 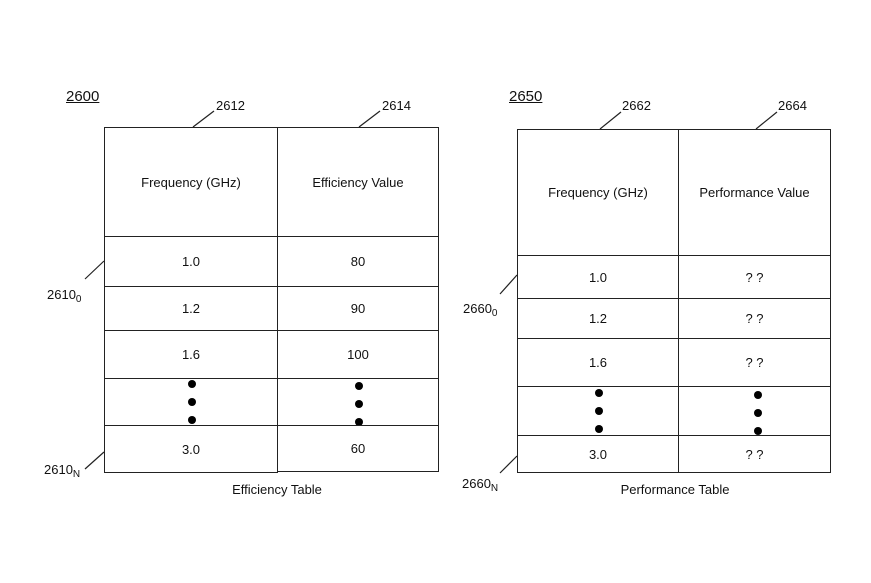 What do you see at coordinates (358, 308) in the screenshot?
I see `table-cell: 90` at bounding box center [358, 308].